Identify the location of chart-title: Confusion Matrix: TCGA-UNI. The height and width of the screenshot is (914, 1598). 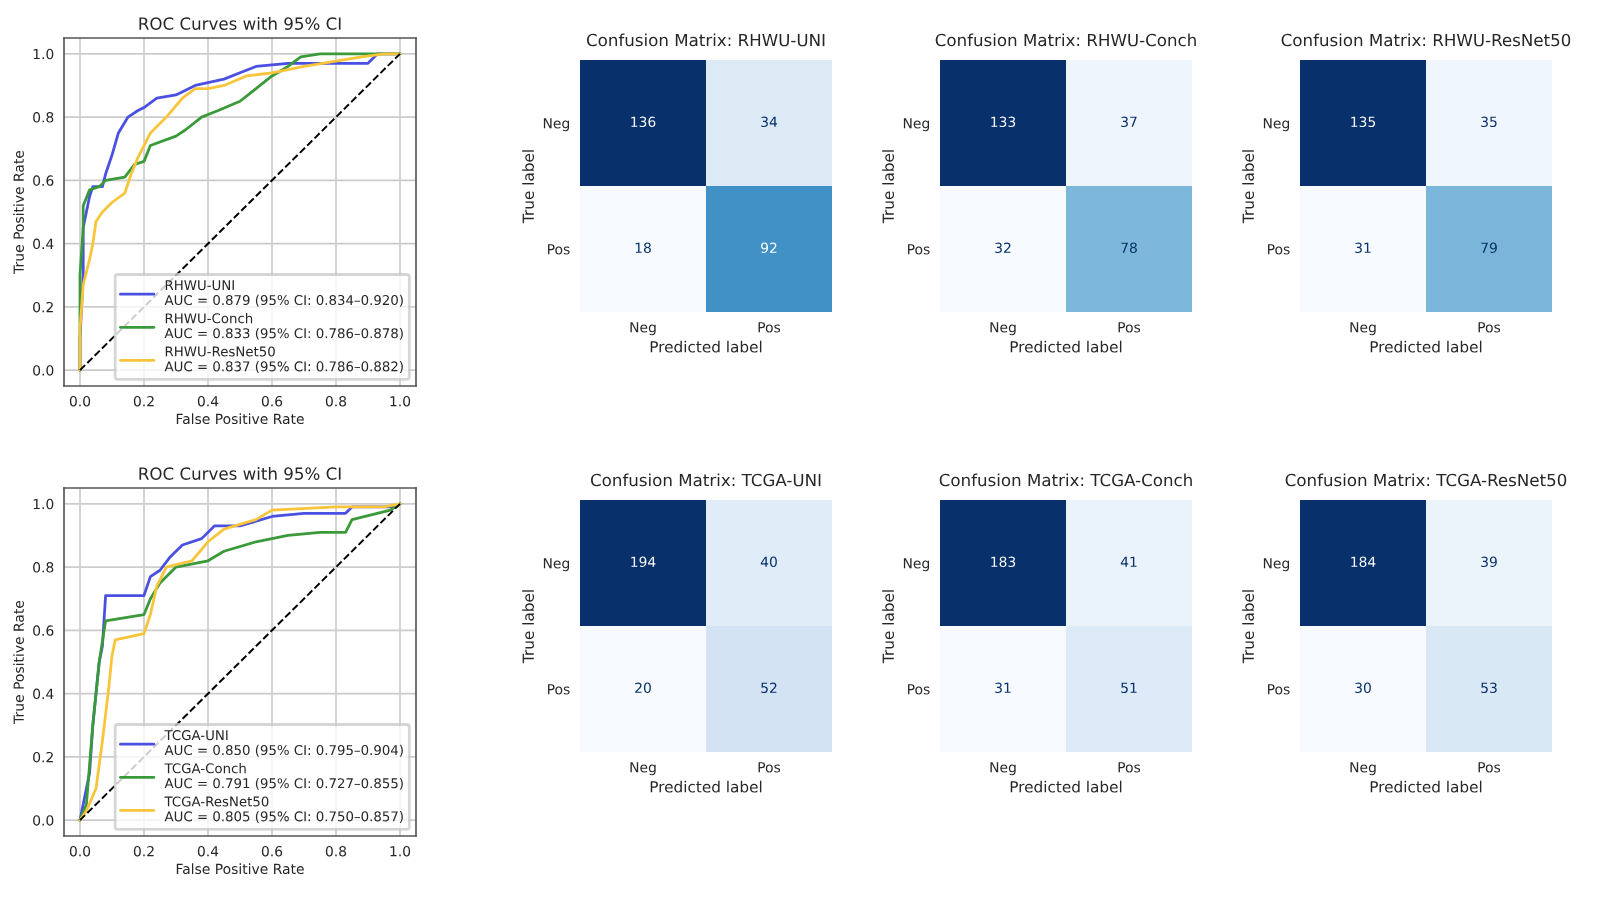
(705, 480).